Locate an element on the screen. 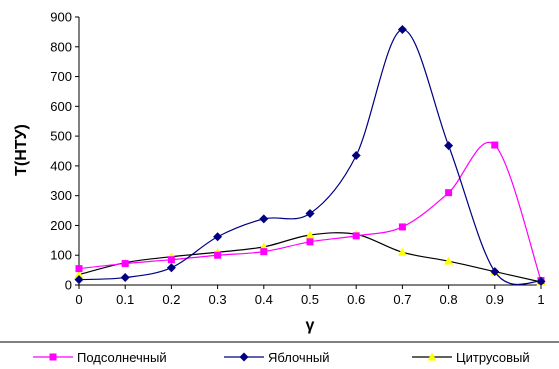 This screenshot has width=559, height=369. x-tick-label: 0.5 is located at coordinates (310, 299).